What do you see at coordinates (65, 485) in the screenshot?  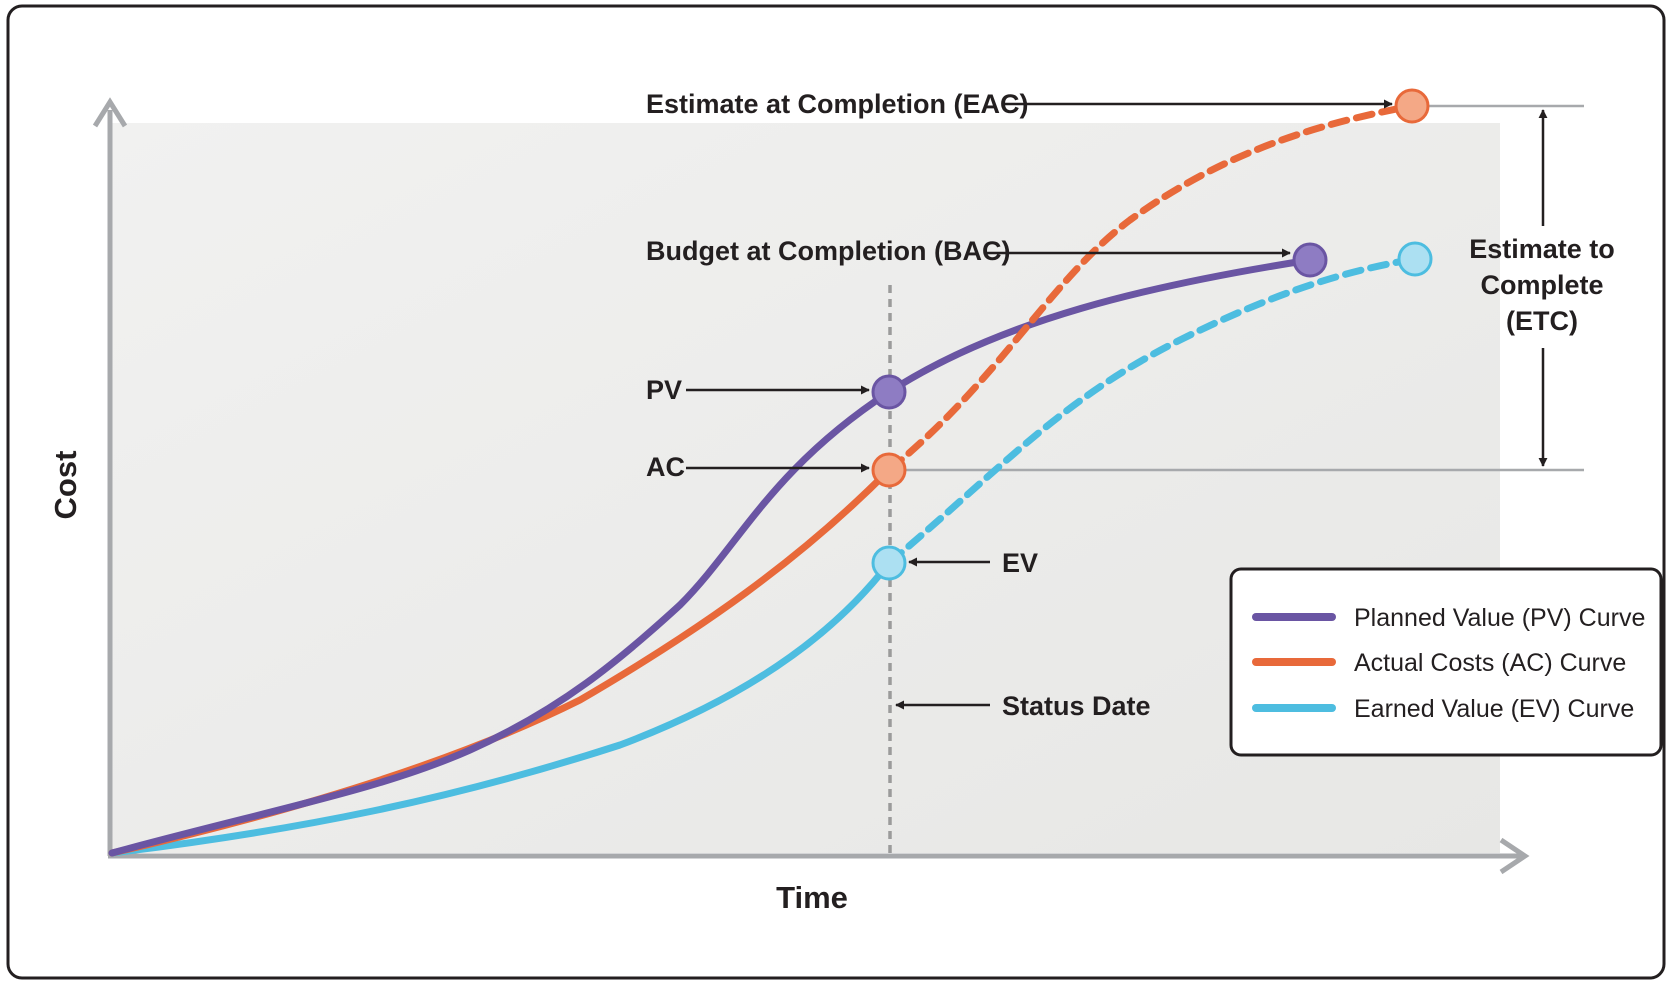 I see `y-axis-title: Cost` at bounding box center [65, 485].